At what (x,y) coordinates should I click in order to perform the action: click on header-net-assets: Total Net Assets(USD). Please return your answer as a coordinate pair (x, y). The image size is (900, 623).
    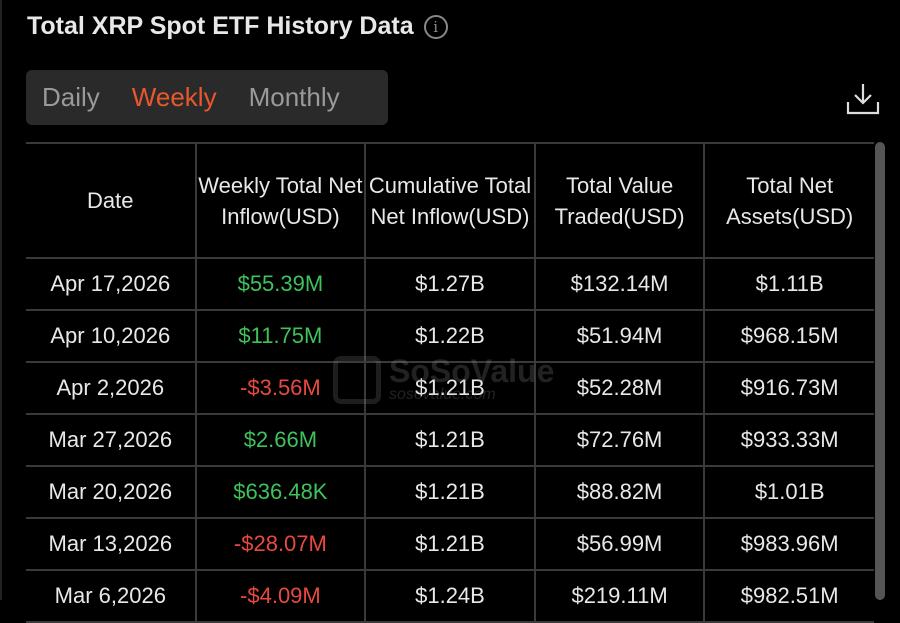
    Looking at the image, I should click on (788, 200).